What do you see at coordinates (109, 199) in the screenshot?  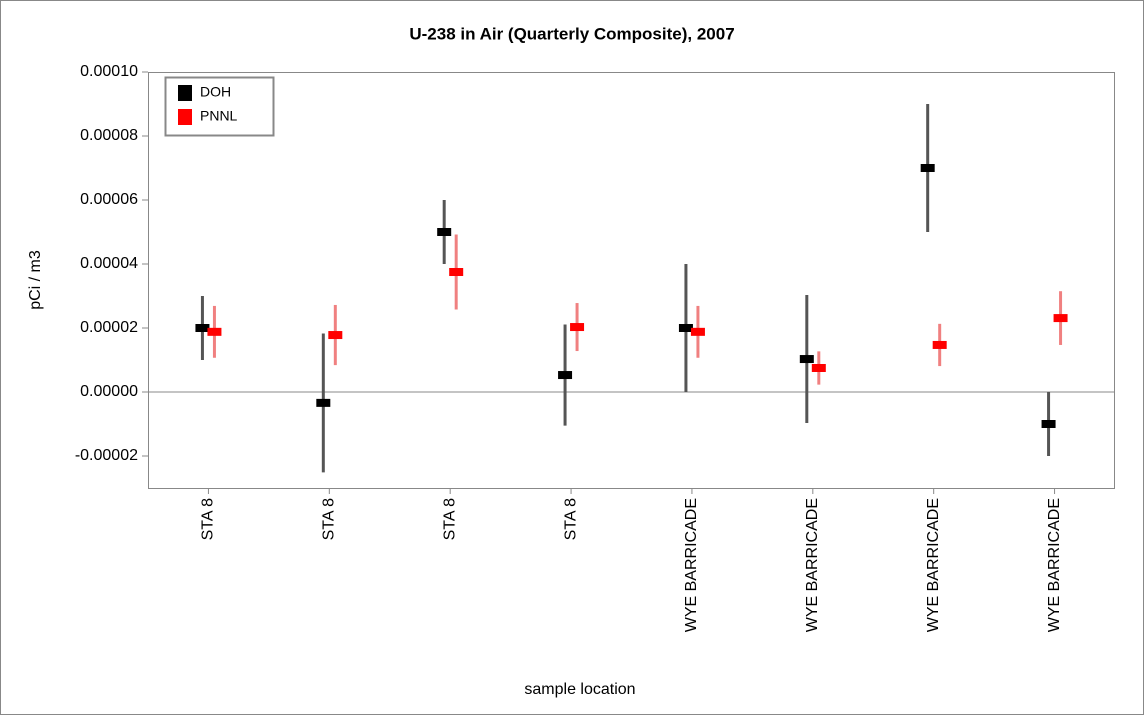 I see `y-tick-label: 0.00006` at bounding box center [109, 199].